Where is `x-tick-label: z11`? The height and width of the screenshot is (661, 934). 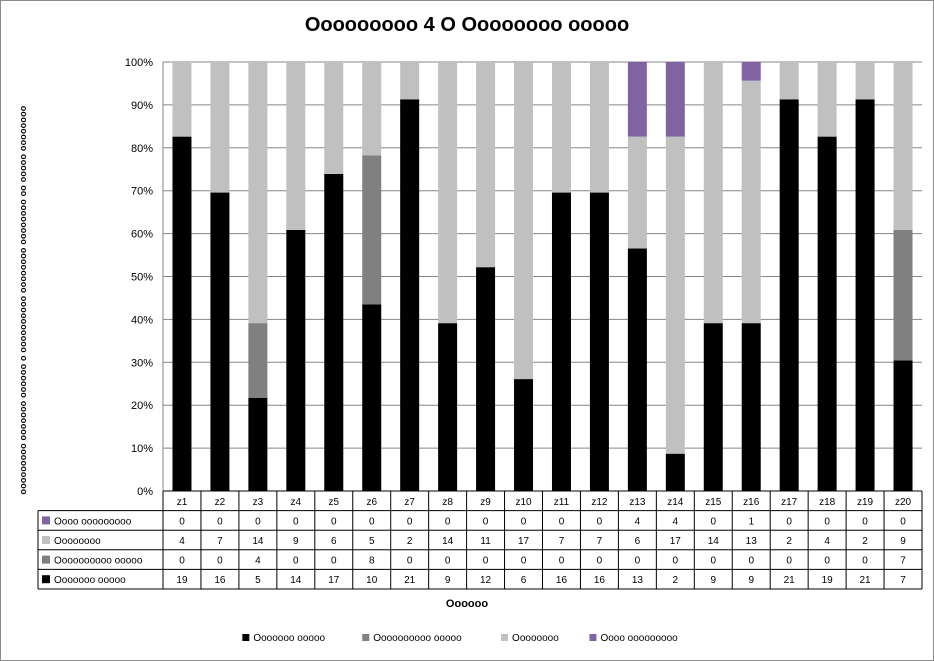
x-tick-label: z11 is located at coordinates (562, 502).